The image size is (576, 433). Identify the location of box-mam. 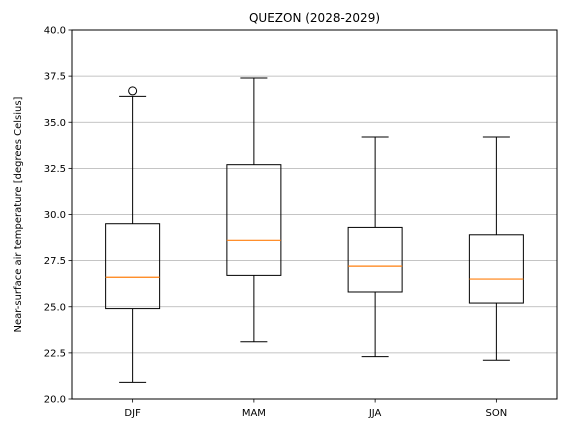
(254, 210).